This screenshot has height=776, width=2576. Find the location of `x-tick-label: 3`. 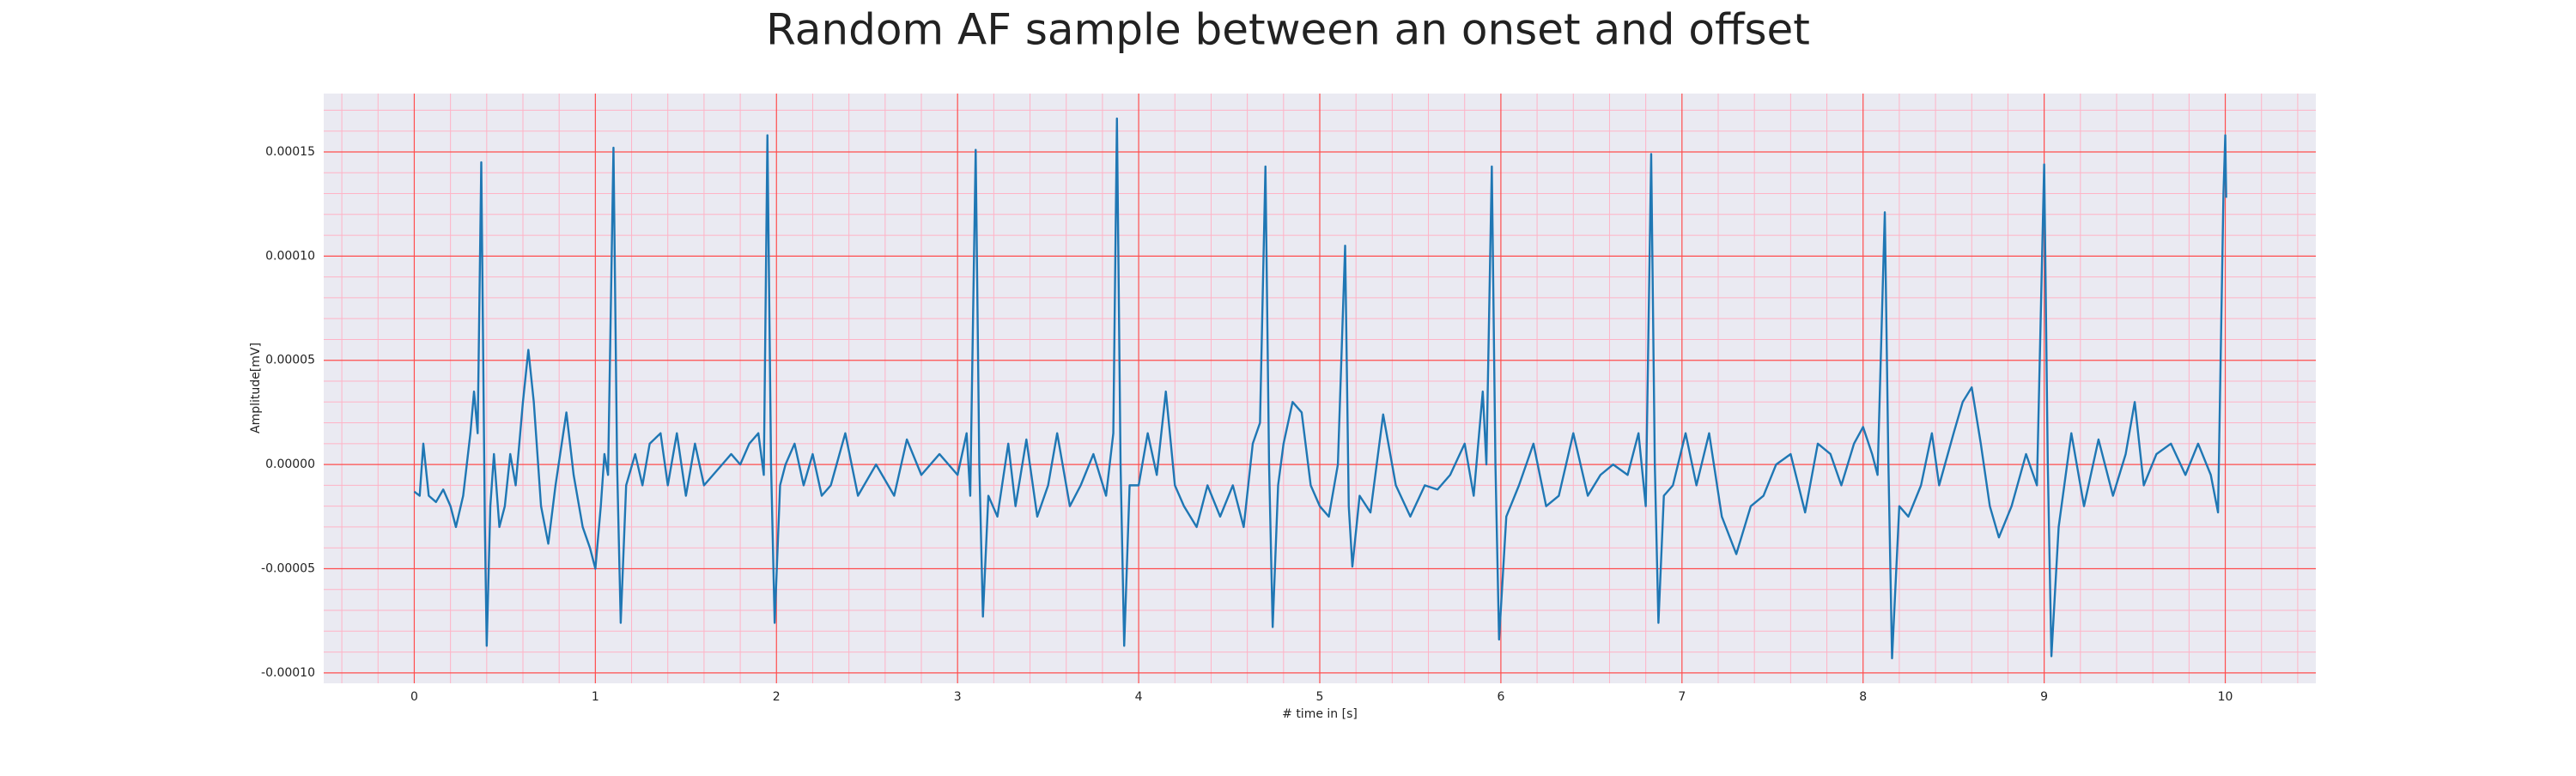

x-tick-label: 3 is located at coordinates (958, 697).